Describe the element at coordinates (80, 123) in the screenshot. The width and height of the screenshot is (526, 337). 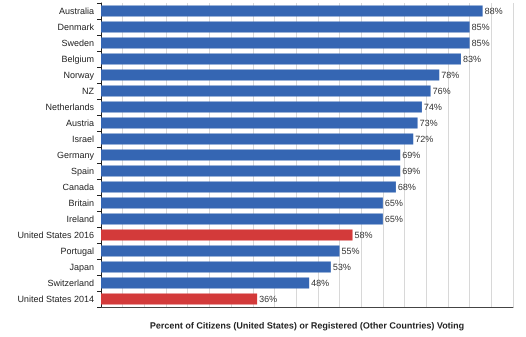
I see `y-tick-label: Austria` at that location.